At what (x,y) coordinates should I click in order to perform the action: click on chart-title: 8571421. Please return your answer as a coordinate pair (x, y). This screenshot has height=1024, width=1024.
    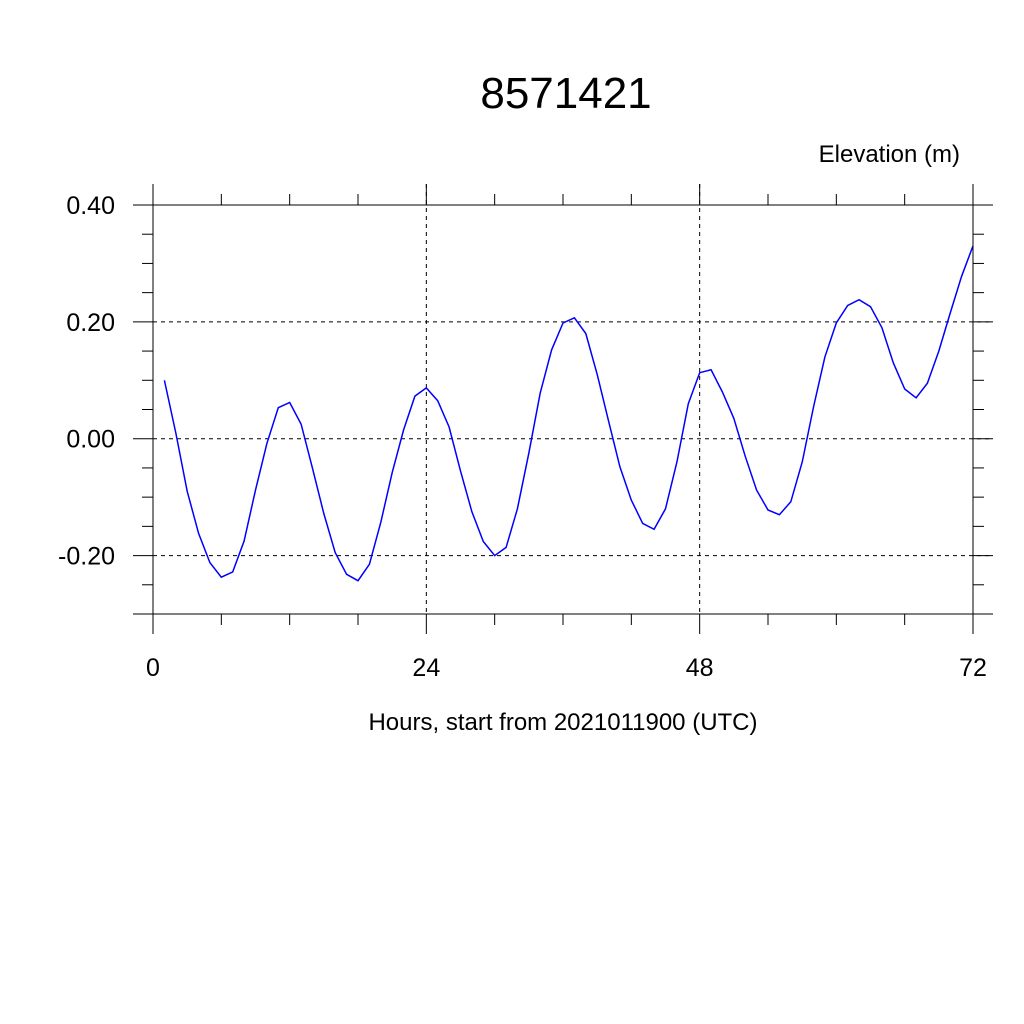
    Looking at the image, I should click on (565, 93).